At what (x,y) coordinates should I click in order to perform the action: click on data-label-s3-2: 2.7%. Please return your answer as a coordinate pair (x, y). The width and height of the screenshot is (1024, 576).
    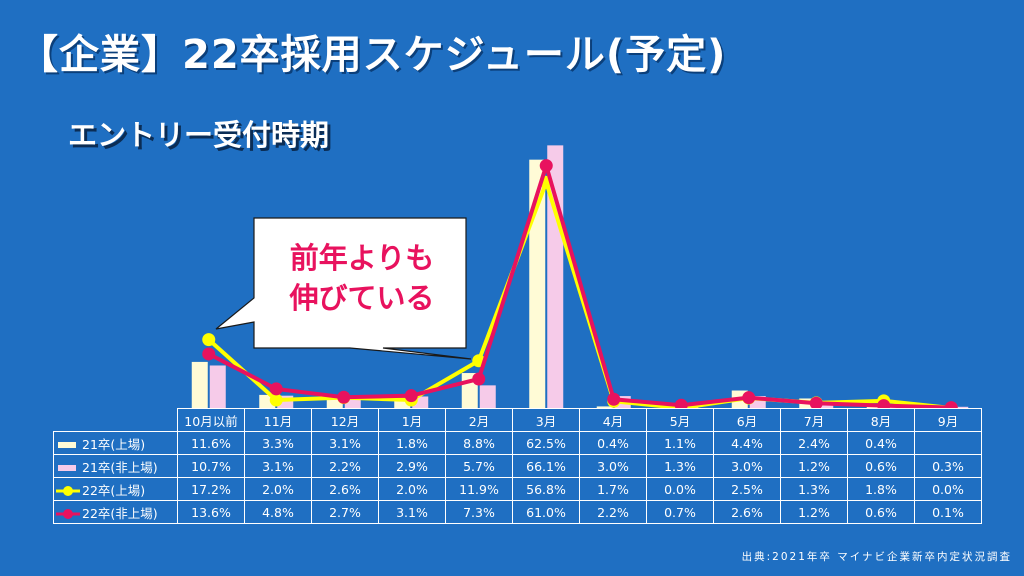
    Looking at the image, I should click on (345, 512).